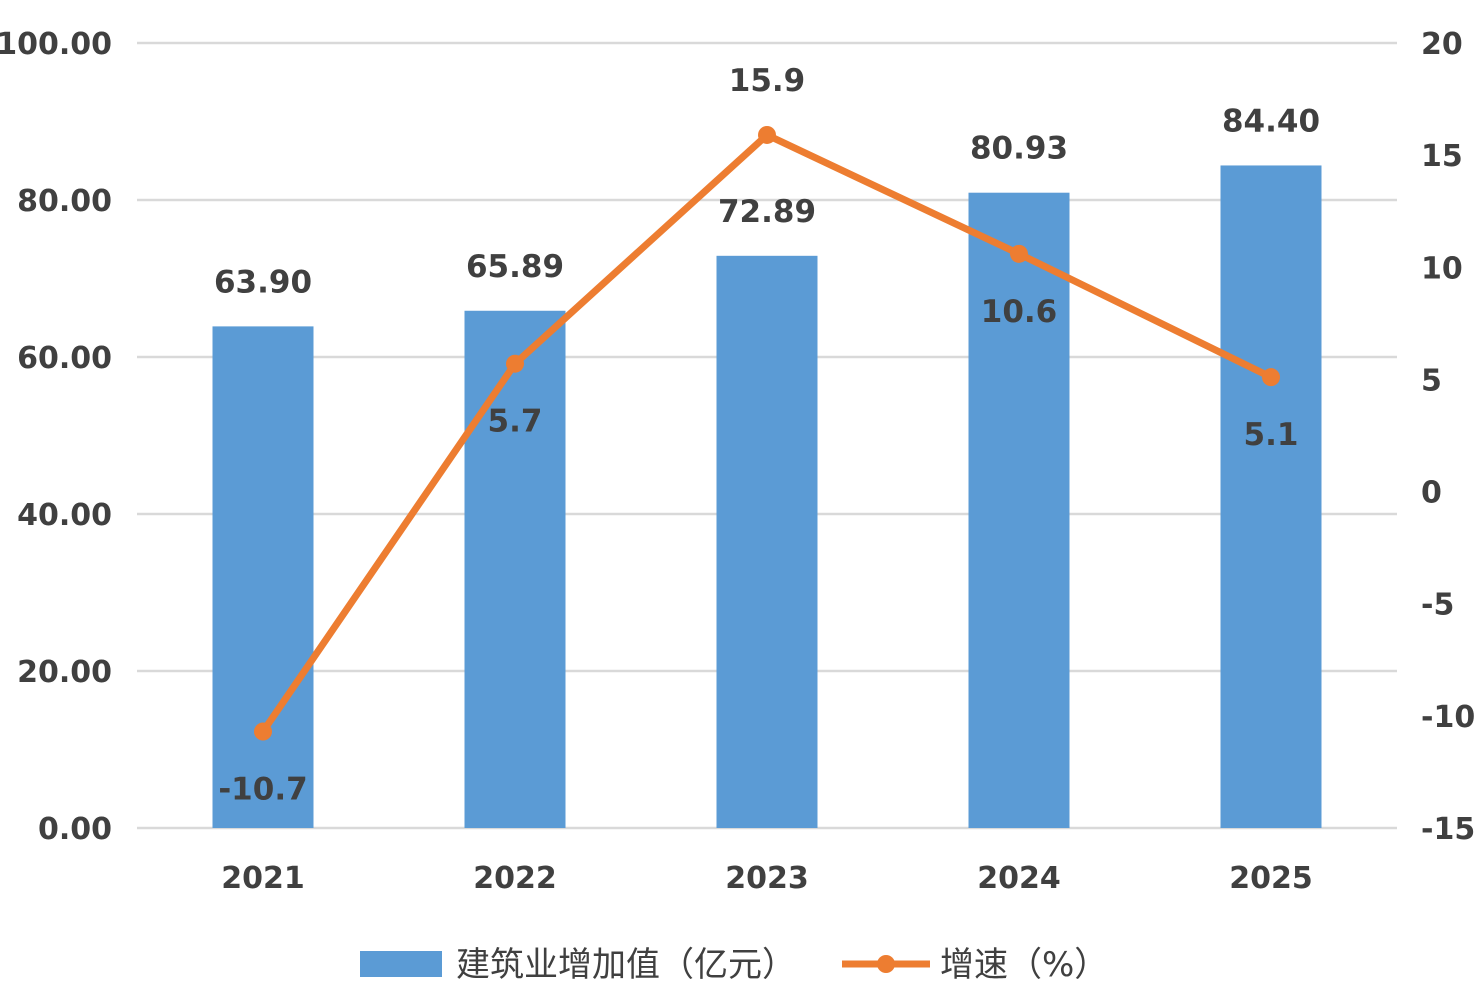  I want to click on left-axis-ticks: 0.00 20.00 40.00 60.00 80.00 100.00, so click(56, 437).